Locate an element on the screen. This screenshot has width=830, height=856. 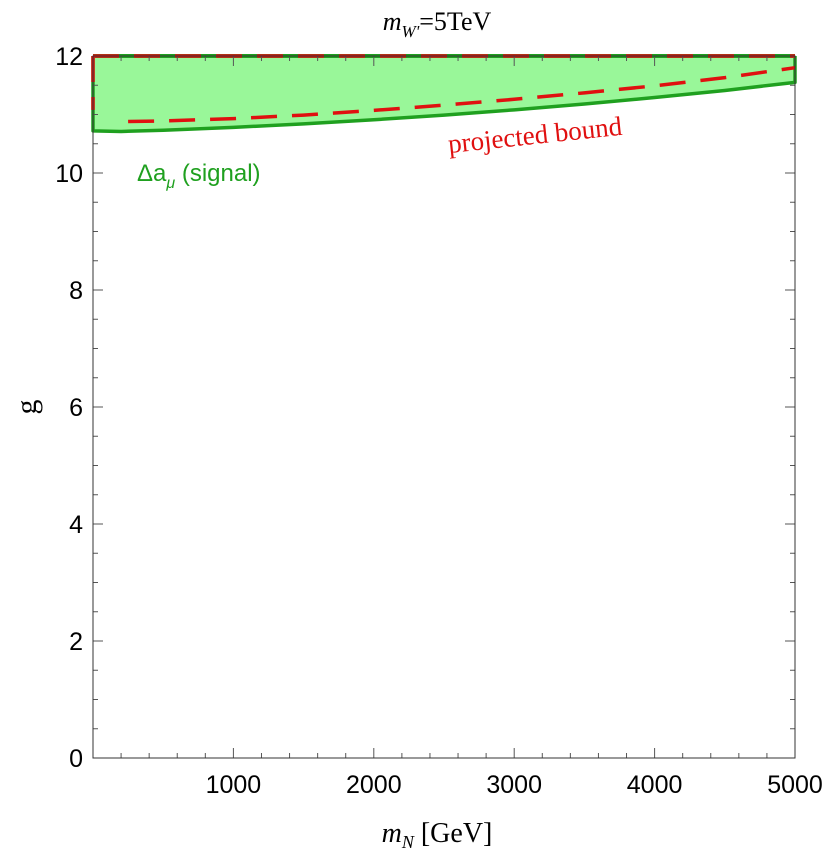
y-tick-label: 6 is located at coordinates (76, 408).